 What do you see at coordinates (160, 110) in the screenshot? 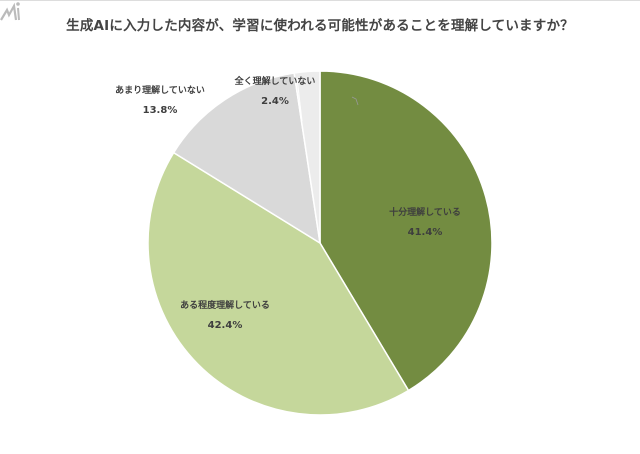
I see `label-percent: 13.8%` at bounding box center [160, 110].